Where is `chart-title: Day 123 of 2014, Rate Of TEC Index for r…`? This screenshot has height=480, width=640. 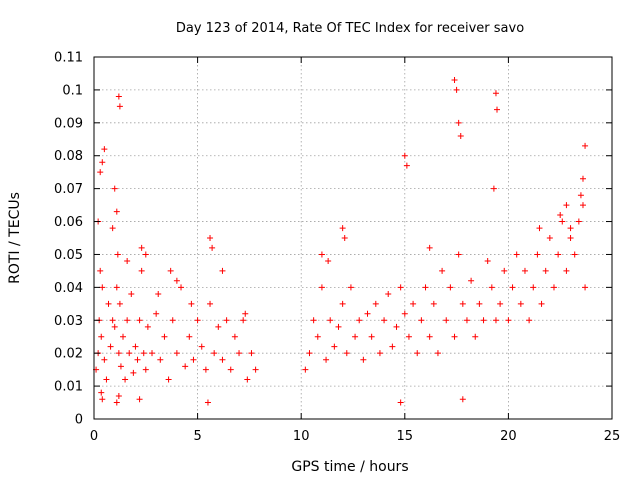
chart-title: Day 123 of 2014, Rate Of TEC Index for r… is located at coordinates (350, 28).